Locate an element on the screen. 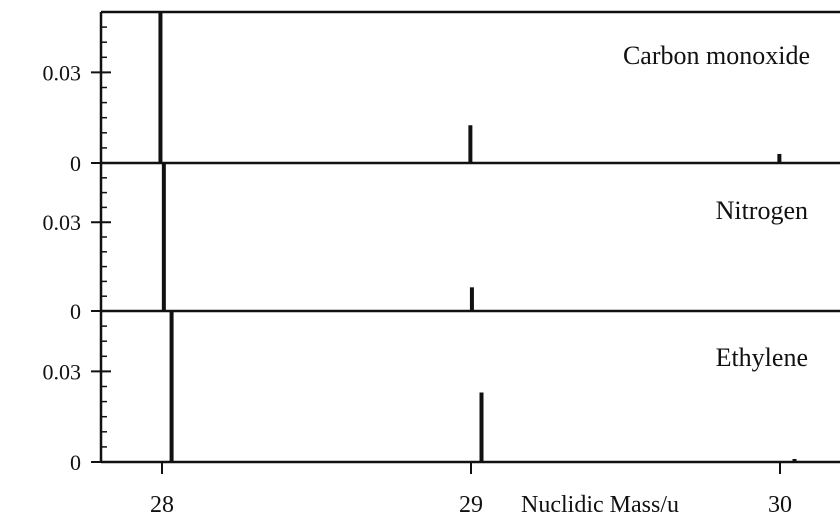 This screenshot has height=519, width=840. x-axis: Nuclidic Mass/u 28 29 30 is located at coordinates (471, 490).